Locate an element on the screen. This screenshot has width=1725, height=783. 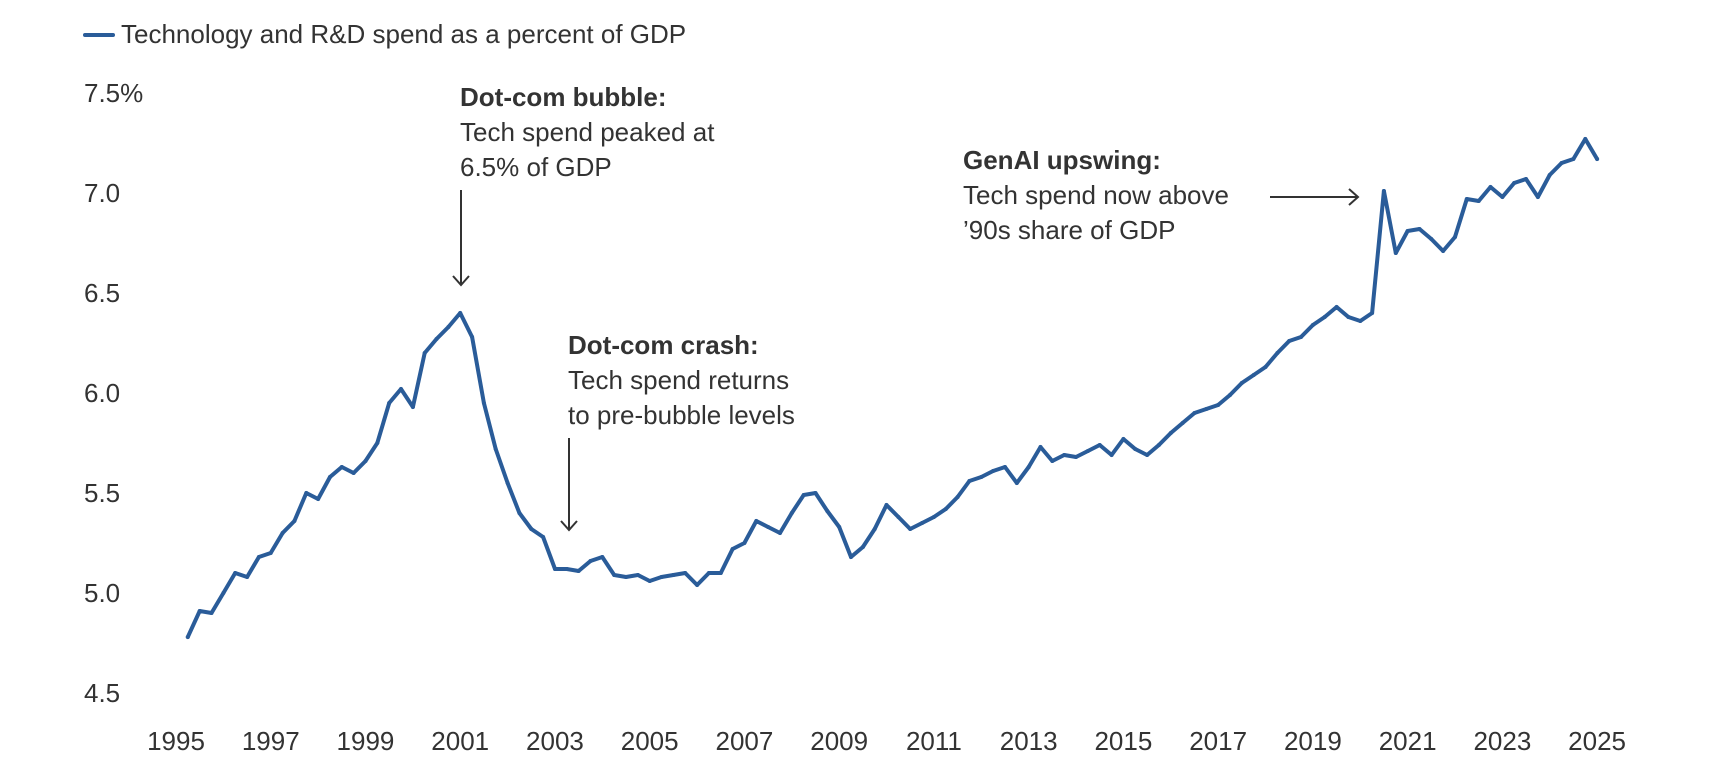
y-axis: 7.5% 7.0 6.5 6.0 5.5 5.0 4.5 is located at coordinates (113, 393).